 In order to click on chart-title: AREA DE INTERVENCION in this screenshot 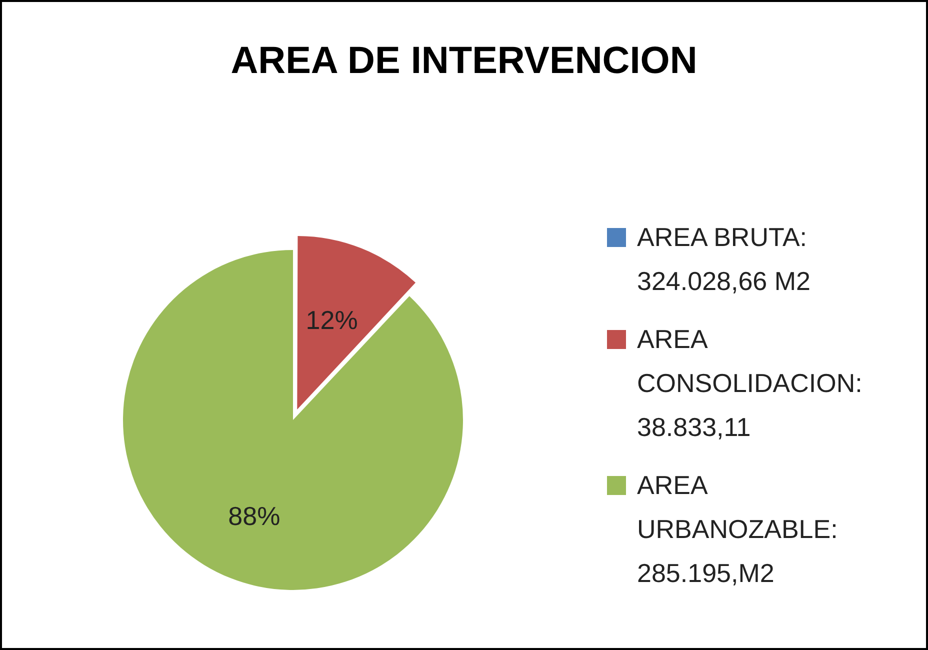, I will do `click(464, 61)`.